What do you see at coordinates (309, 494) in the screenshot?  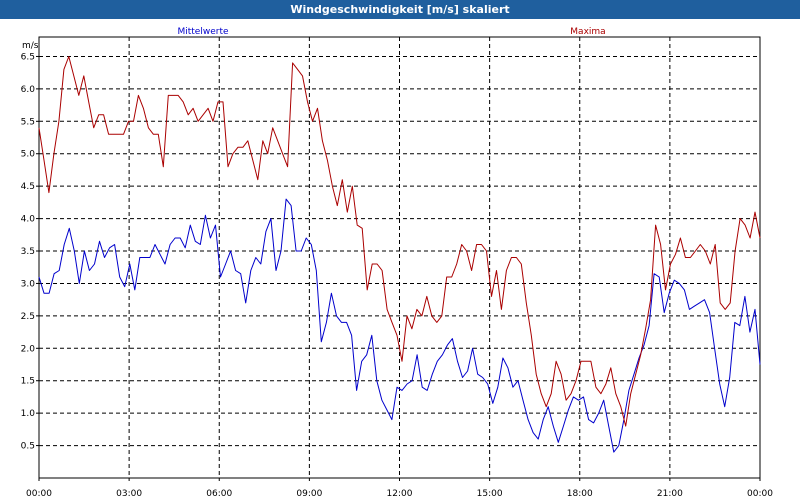 I see `x-tick-time: 09:00` at bounding box center [309, 494].